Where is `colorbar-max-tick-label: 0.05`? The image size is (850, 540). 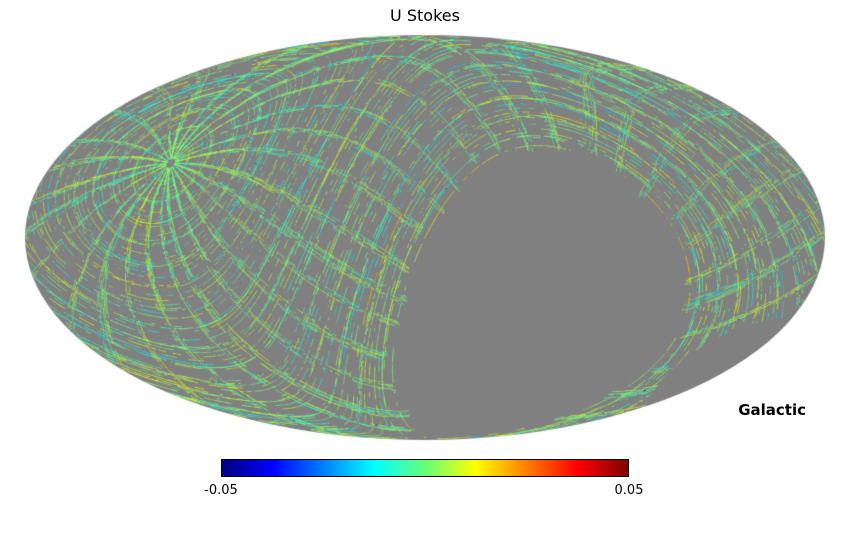 colorbar-max-tick-label: 0.05 is located at coordinates (629, 490).